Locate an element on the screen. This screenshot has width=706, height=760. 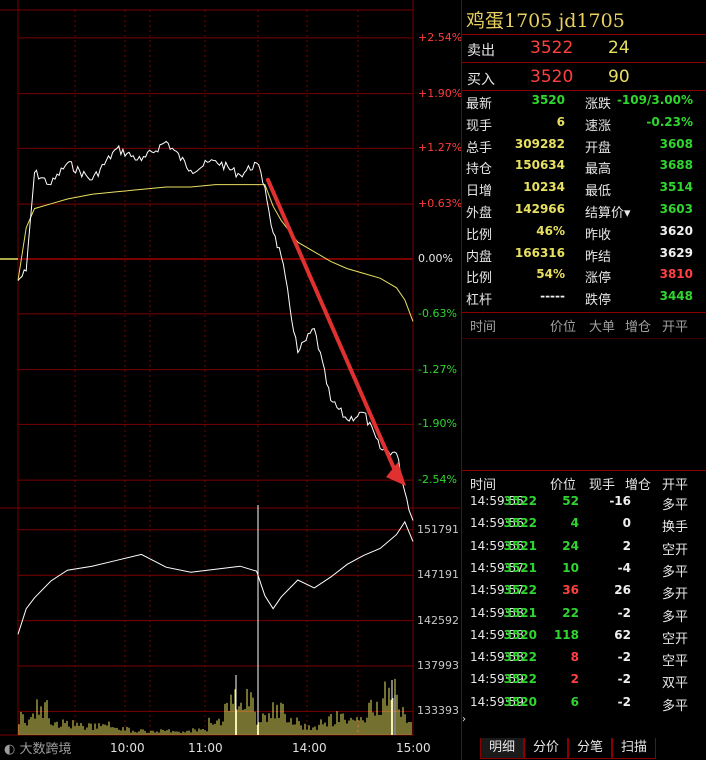
sell-volume: 24 is located at coordinates (619, 48).